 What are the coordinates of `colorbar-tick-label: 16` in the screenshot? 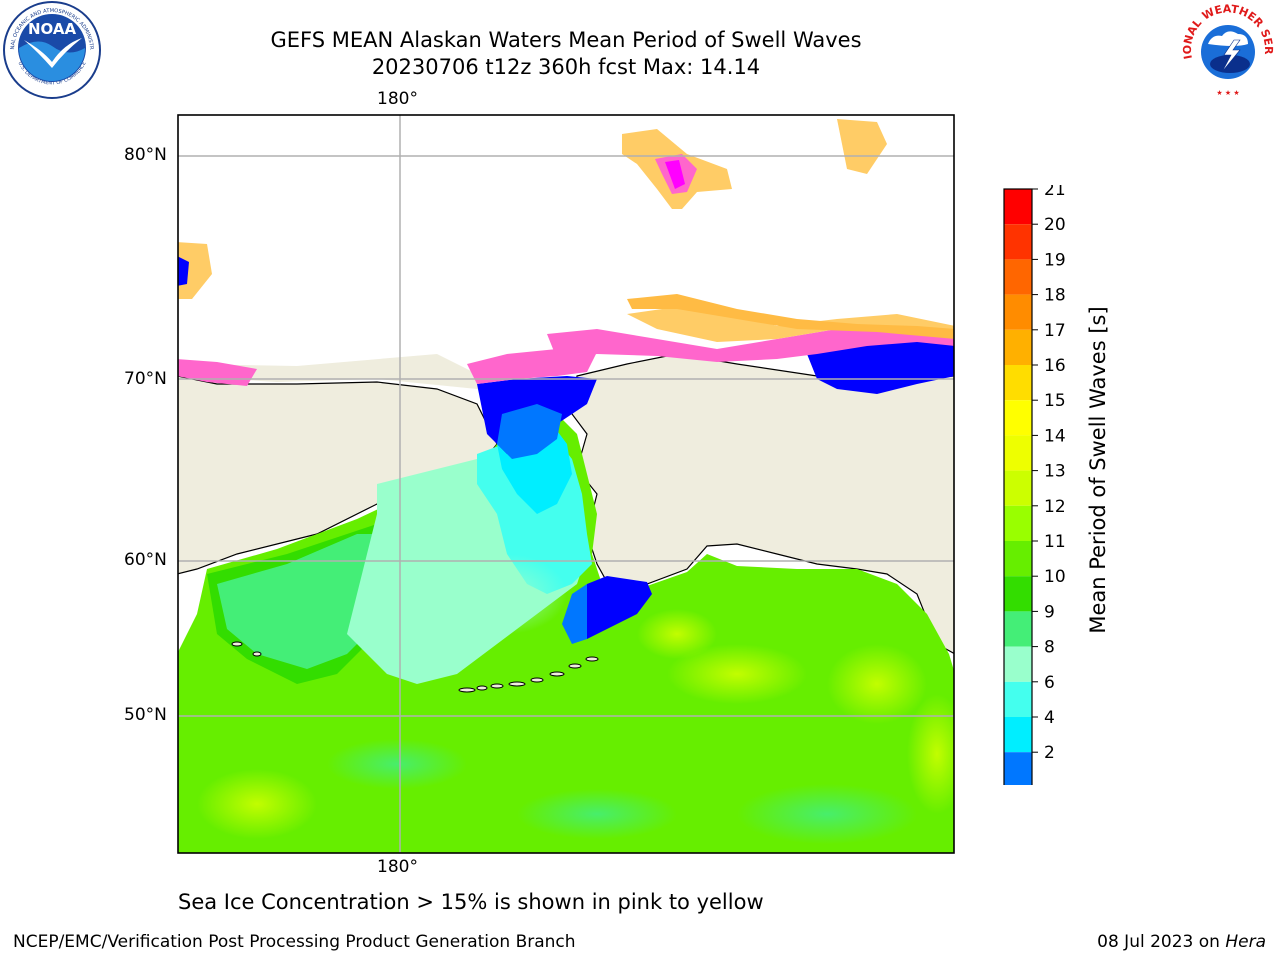 It's located at (1055, 366).